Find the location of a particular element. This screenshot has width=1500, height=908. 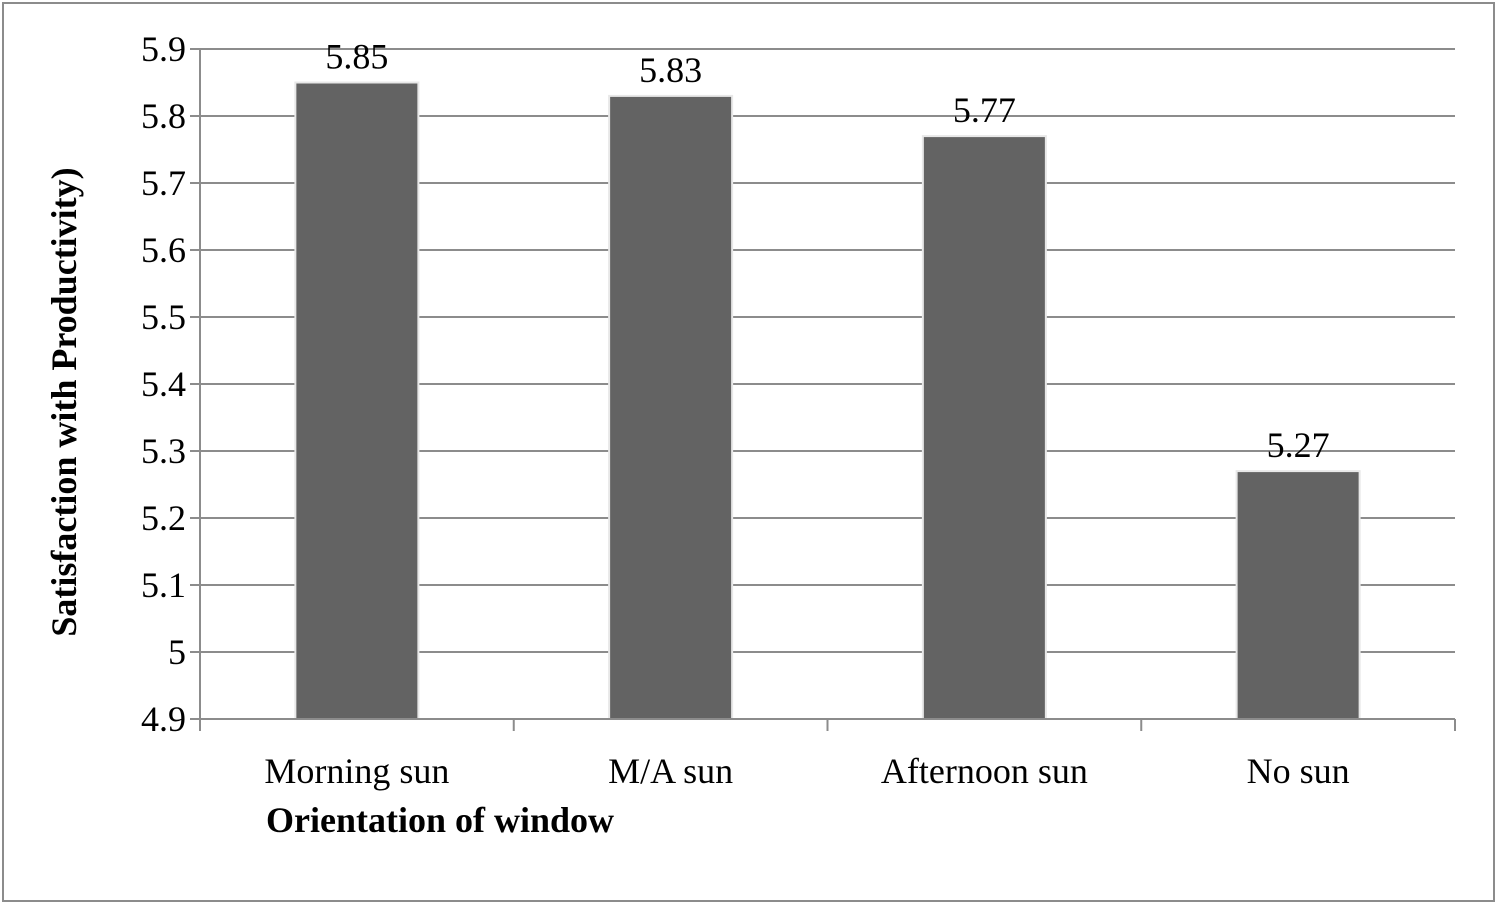

y-tick-label: 5.4 is located at coordinates (163, 384).